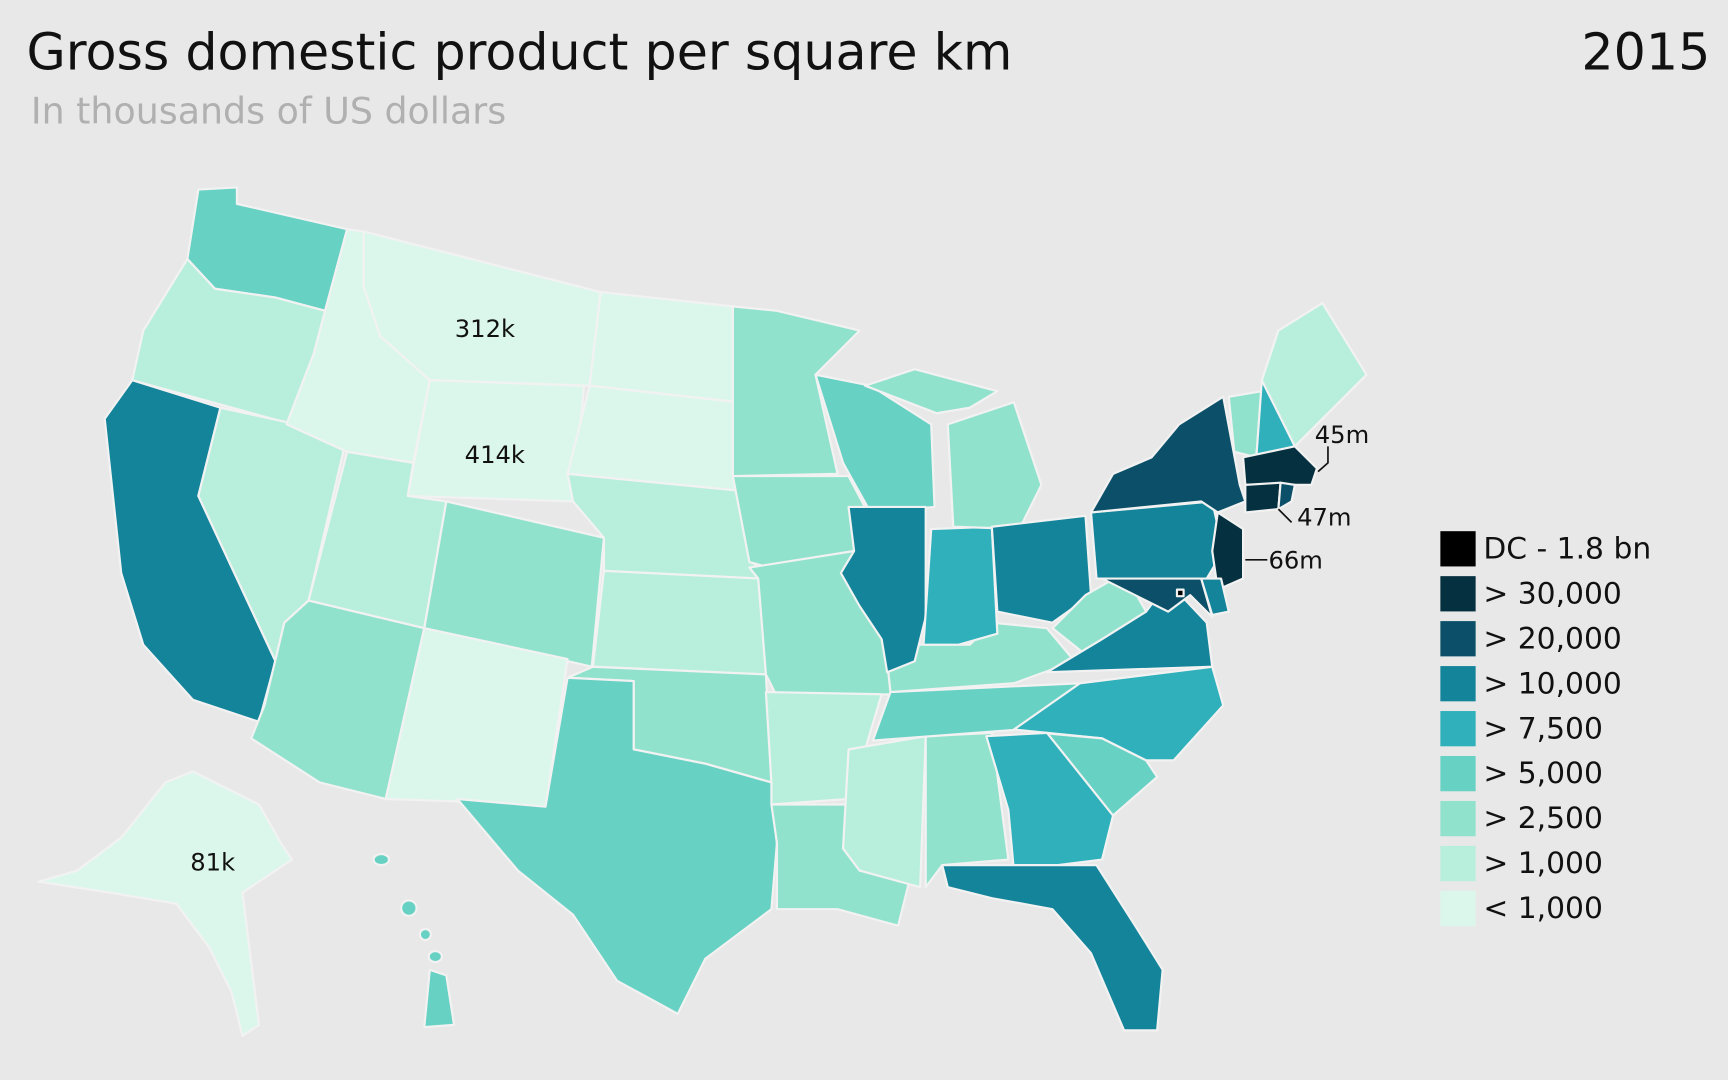 The height and width of the screenshot is (1080, 1728). I want to click on annotation: 81k, so click(212, 862).